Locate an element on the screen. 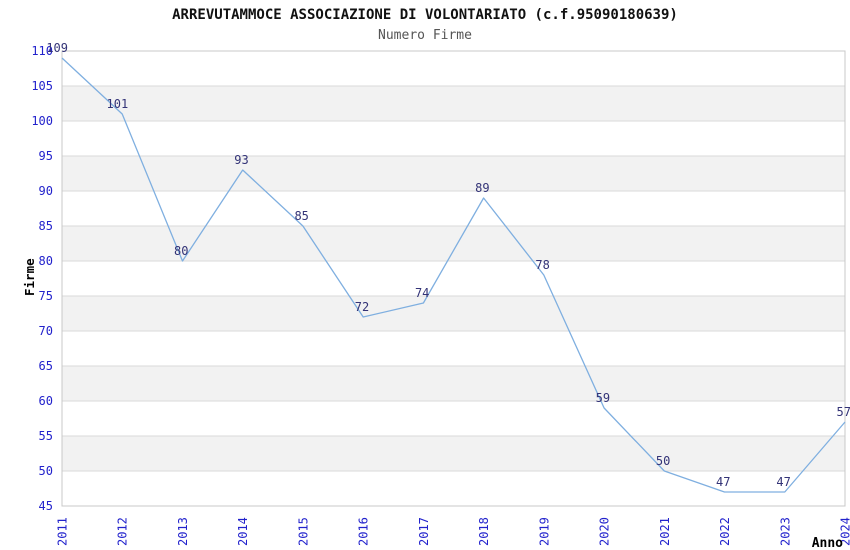 The height and width of the screenshot is (550, 850). data-label: 89 is located at coordinates (482, 188).